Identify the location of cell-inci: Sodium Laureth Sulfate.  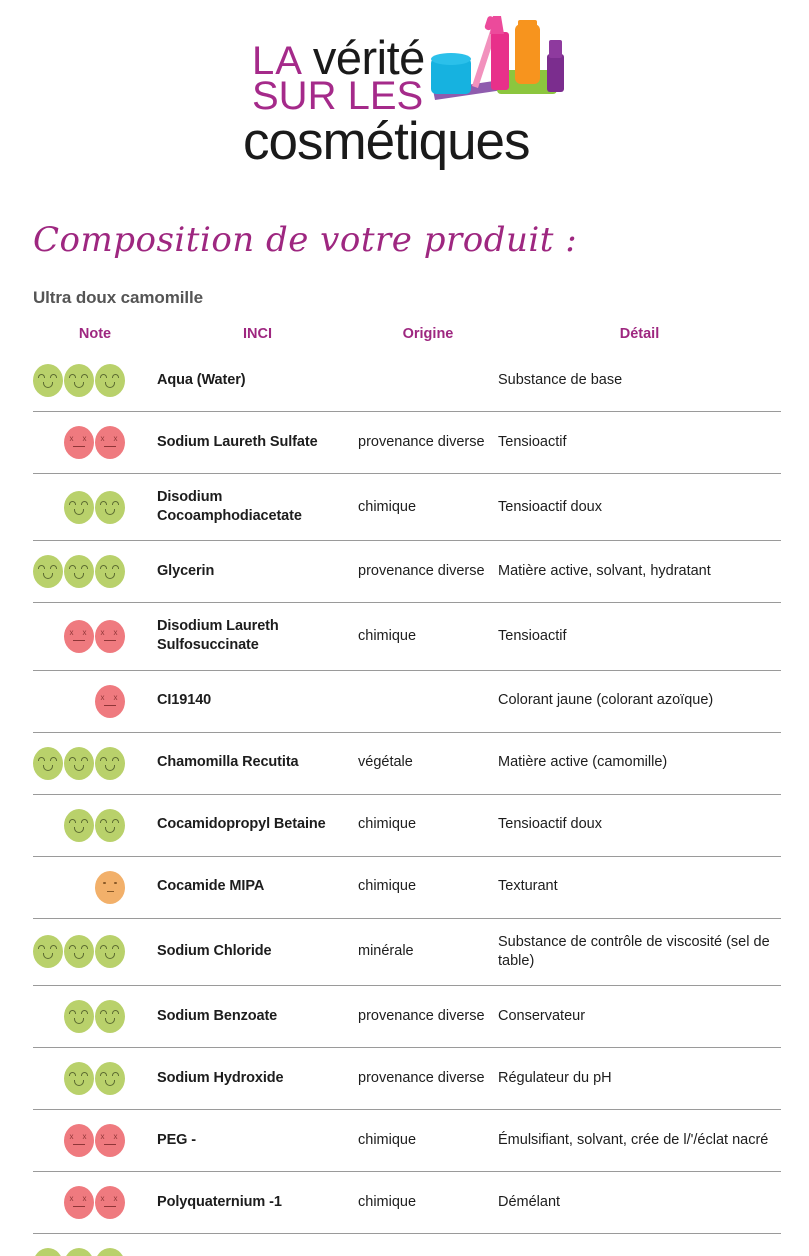
(257, 442).